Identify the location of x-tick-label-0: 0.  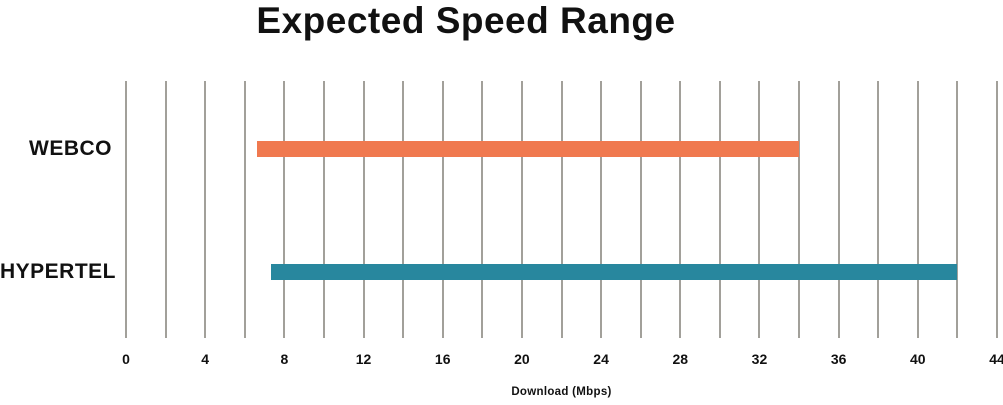
(126, 359).